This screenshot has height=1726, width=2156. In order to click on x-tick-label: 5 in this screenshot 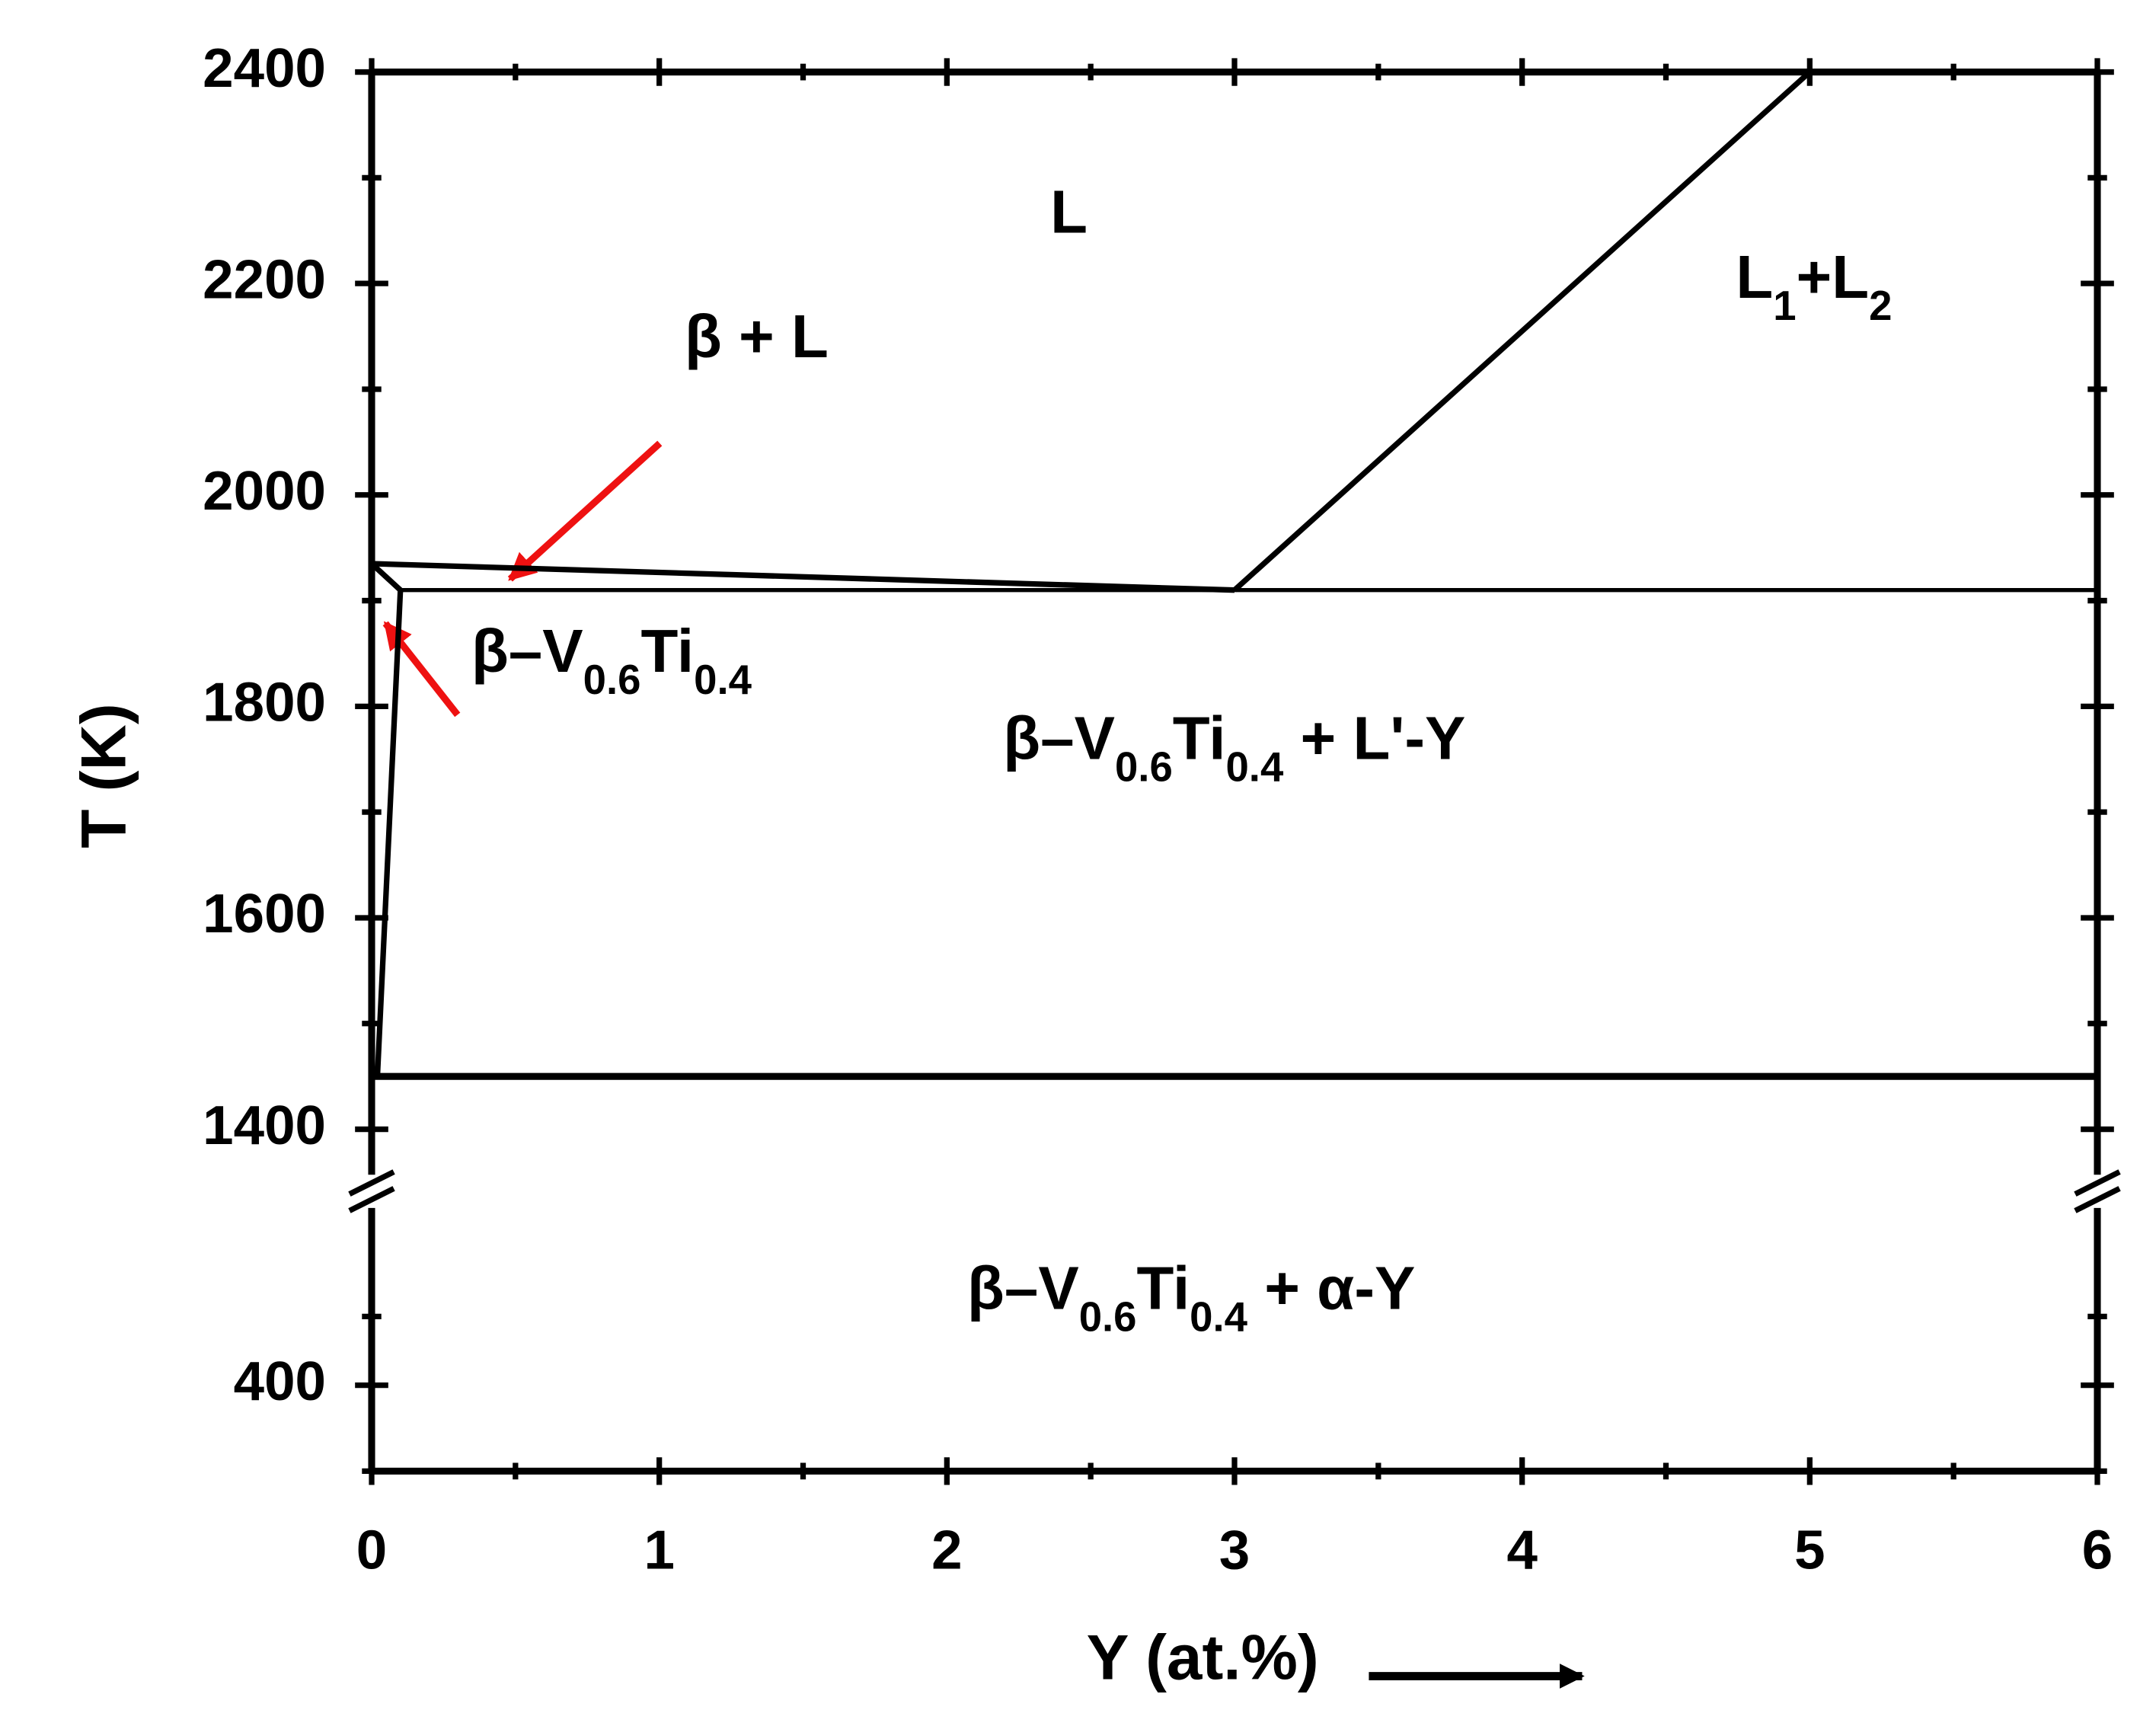, I will do `click(1809, 1550)`.